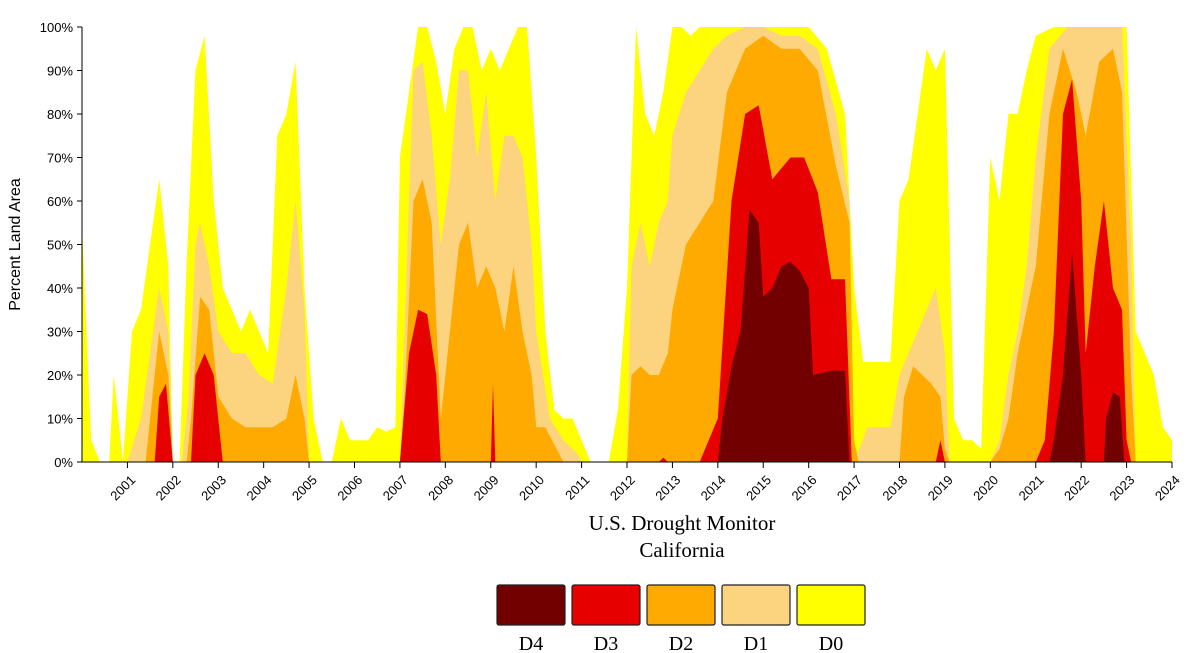 The height and width of the screenshot is (653, 1200). What do you see at coordinates (713, 487) in the screenshot?
I see `x-tick-label: 2014` at bounding box center [713, 487].